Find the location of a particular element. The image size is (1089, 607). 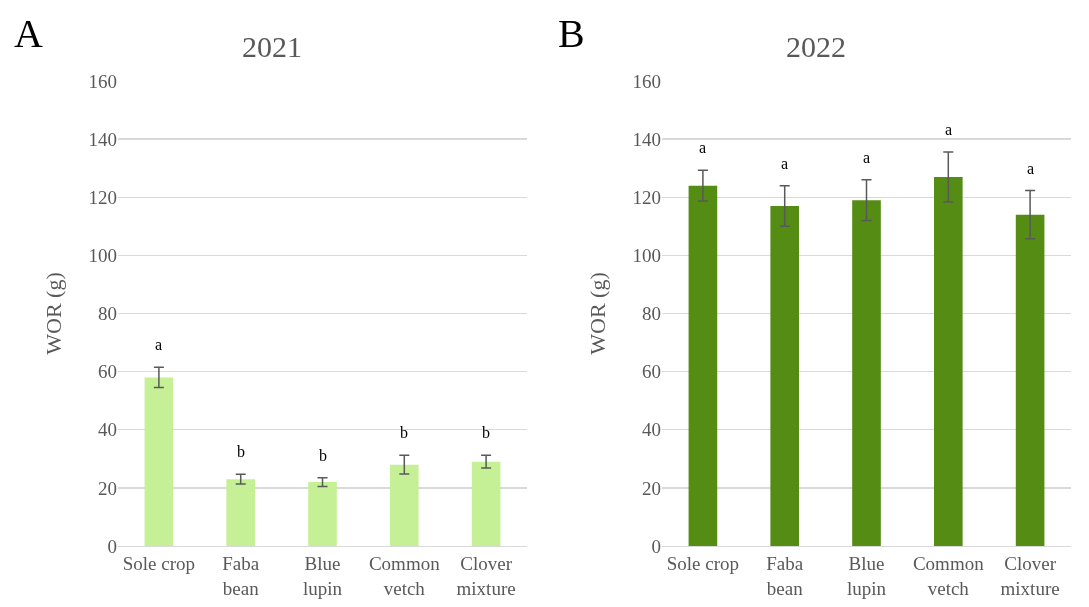

text: B is located at coordinates (571, 33).